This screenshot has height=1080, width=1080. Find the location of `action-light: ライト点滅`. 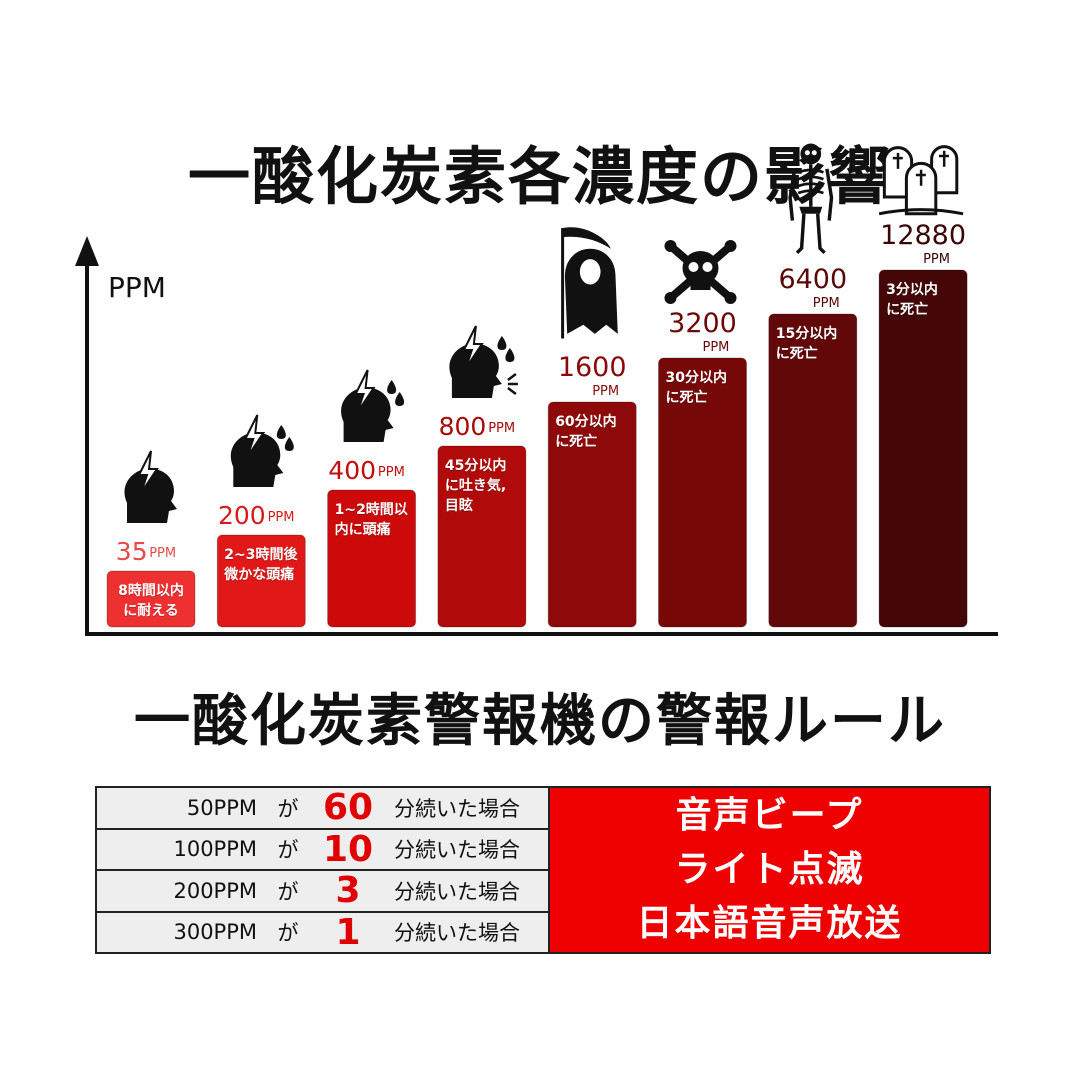

action-light: ライト点滅 is located at coordinates (769, 869).